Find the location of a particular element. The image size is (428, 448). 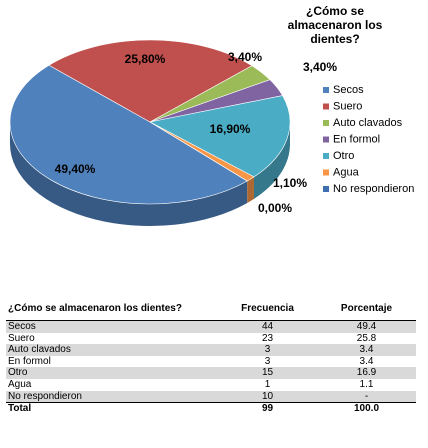

table-cell: 23 is located at coordinates (267, 338).